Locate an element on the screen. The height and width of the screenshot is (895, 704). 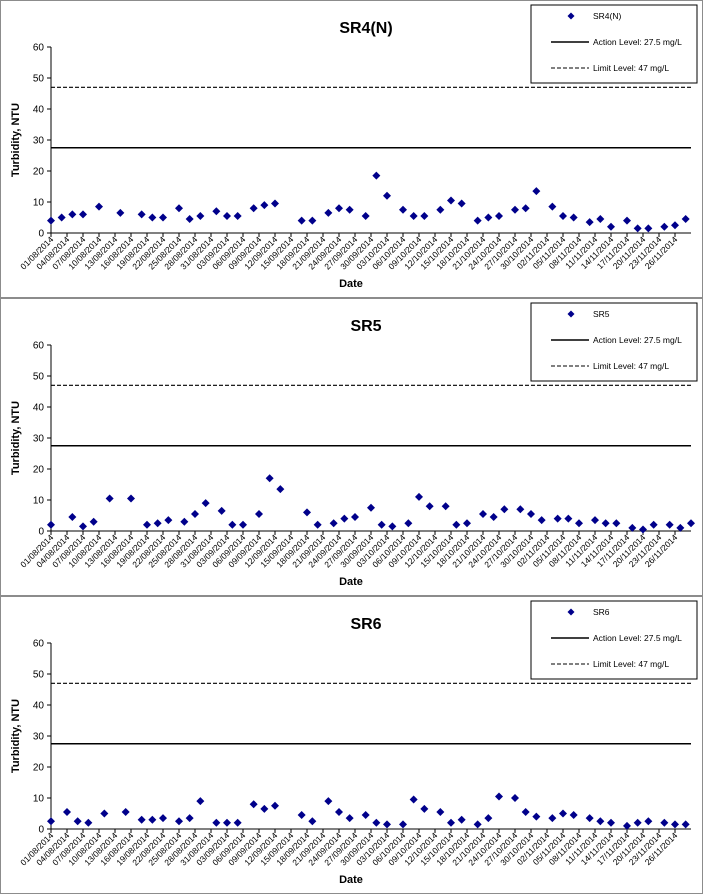
x-axis-title: Date is located at coordinates (351, 582).